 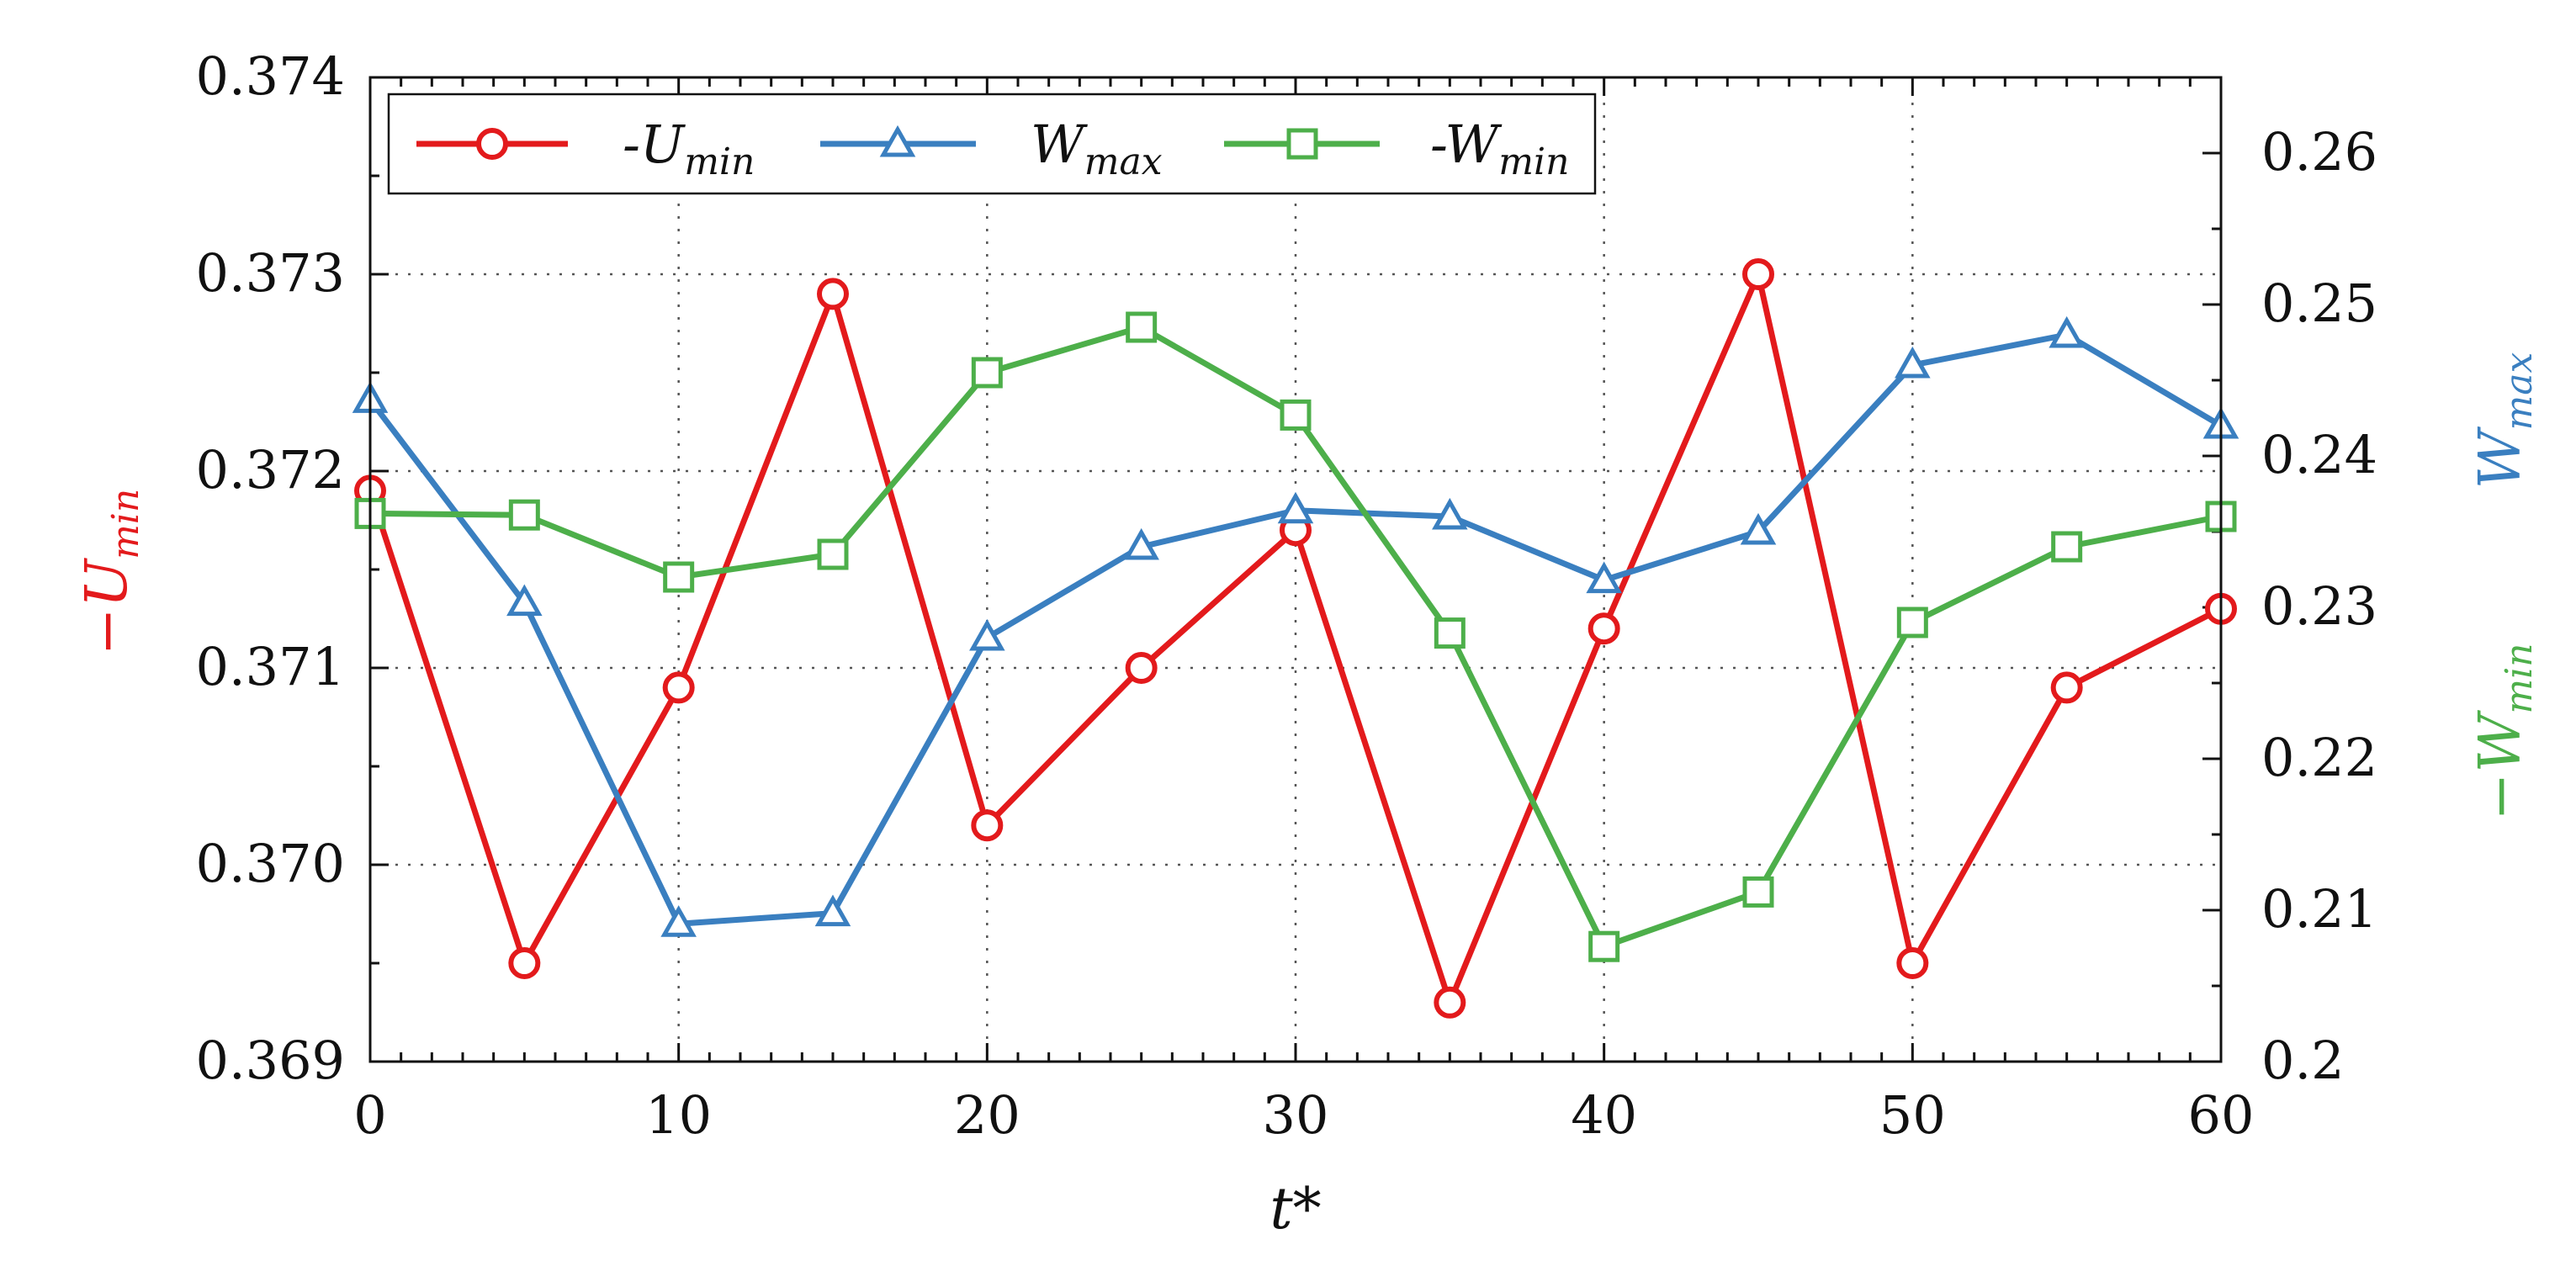 What do you see at coordinates (689, 148) in the screenshot?
I see `legend-label-umin: -Umin` at bounding box center [689, 148].